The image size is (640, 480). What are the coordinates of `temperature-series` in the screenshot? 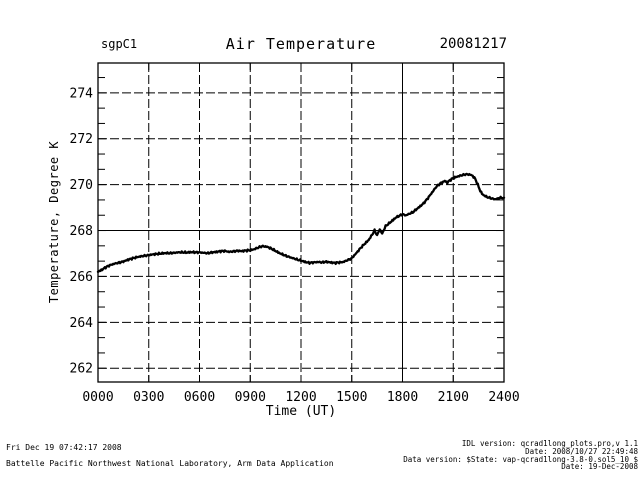 It's located at (301, 222).